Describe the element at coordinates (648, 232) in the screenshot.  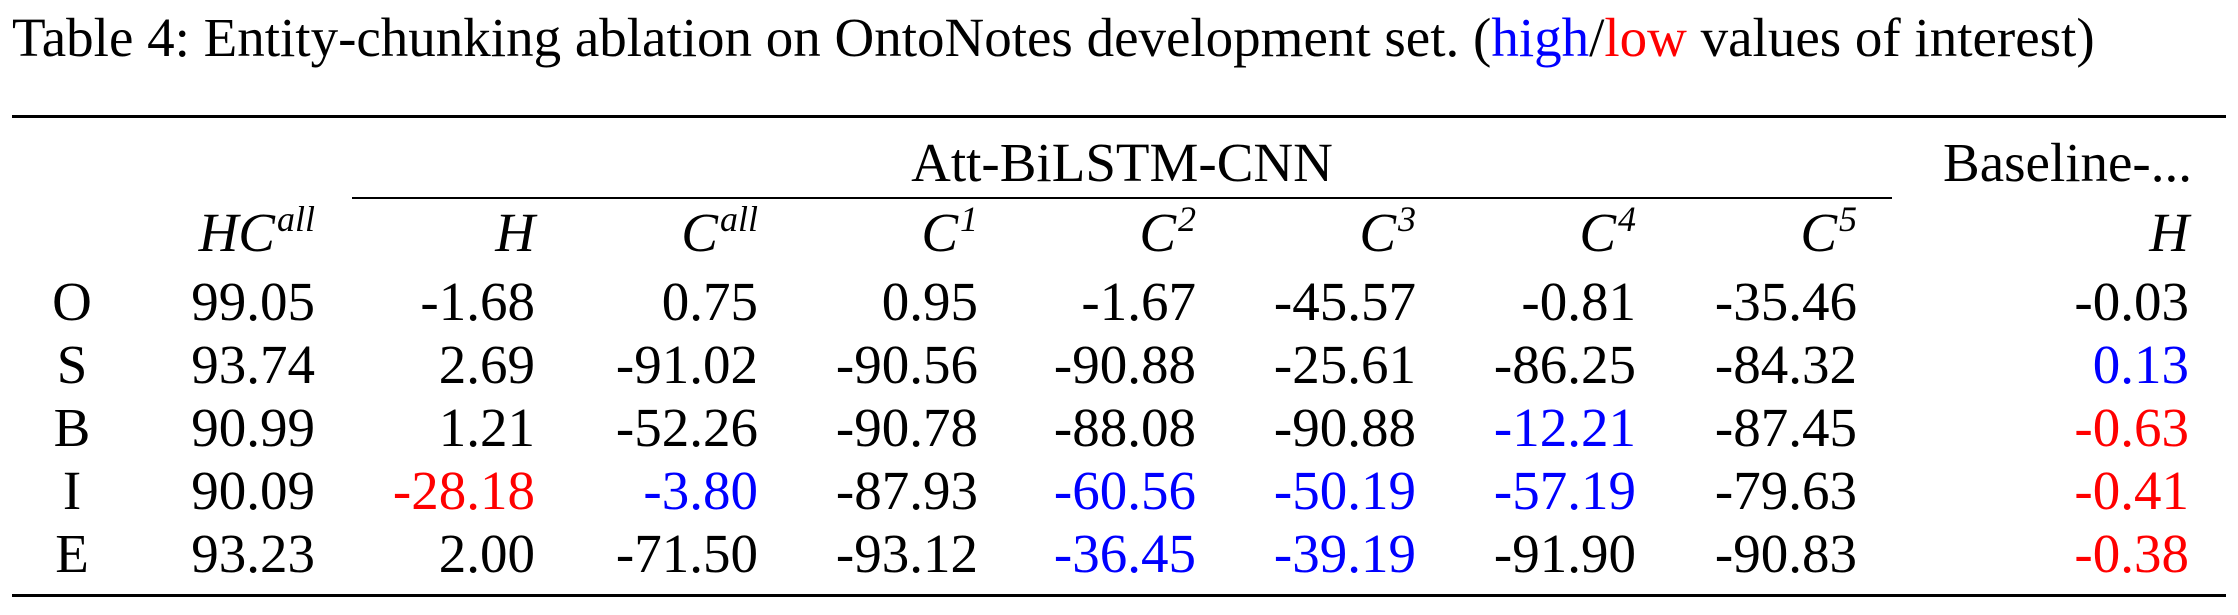
I see `column-header-2: Call` at that location.